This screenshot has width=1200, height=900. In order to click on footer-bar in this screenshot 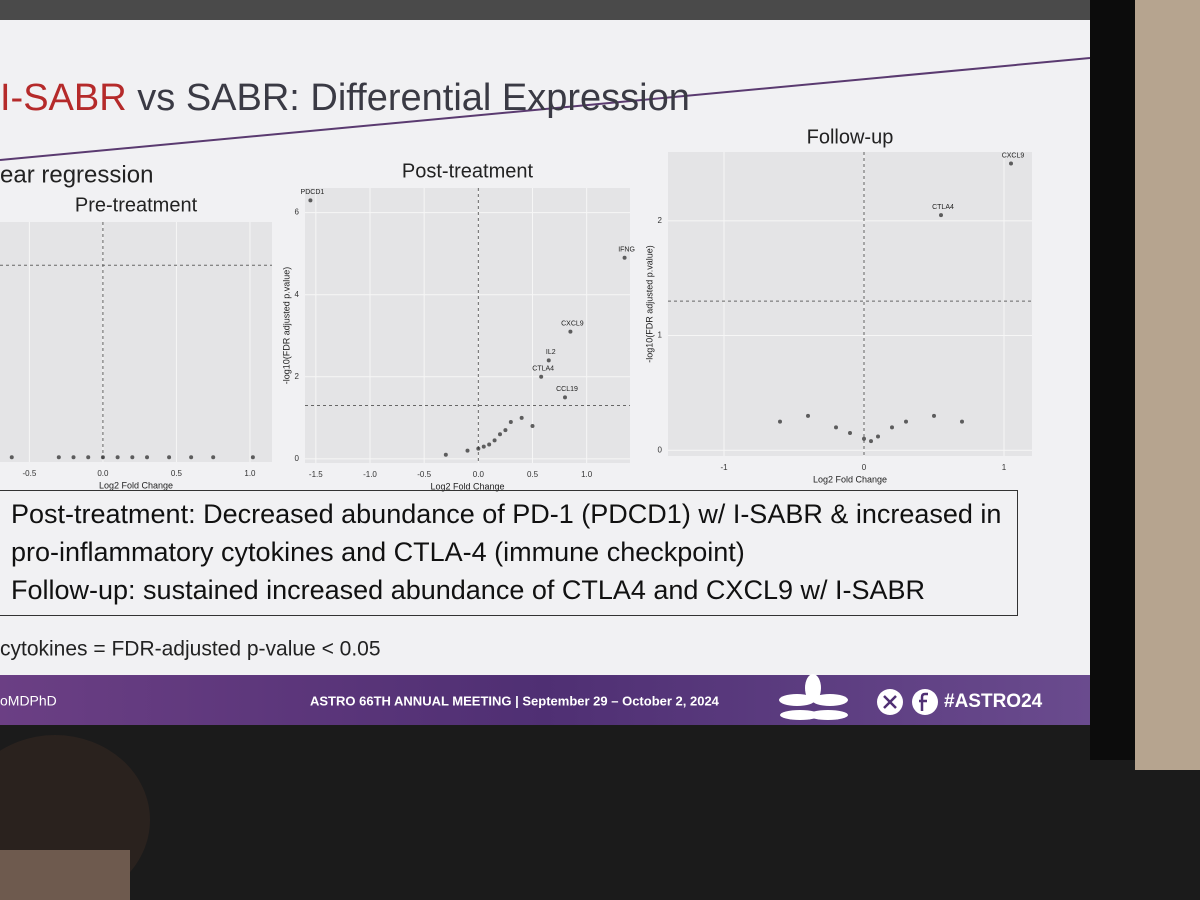, I will do `click(545, 700)`.